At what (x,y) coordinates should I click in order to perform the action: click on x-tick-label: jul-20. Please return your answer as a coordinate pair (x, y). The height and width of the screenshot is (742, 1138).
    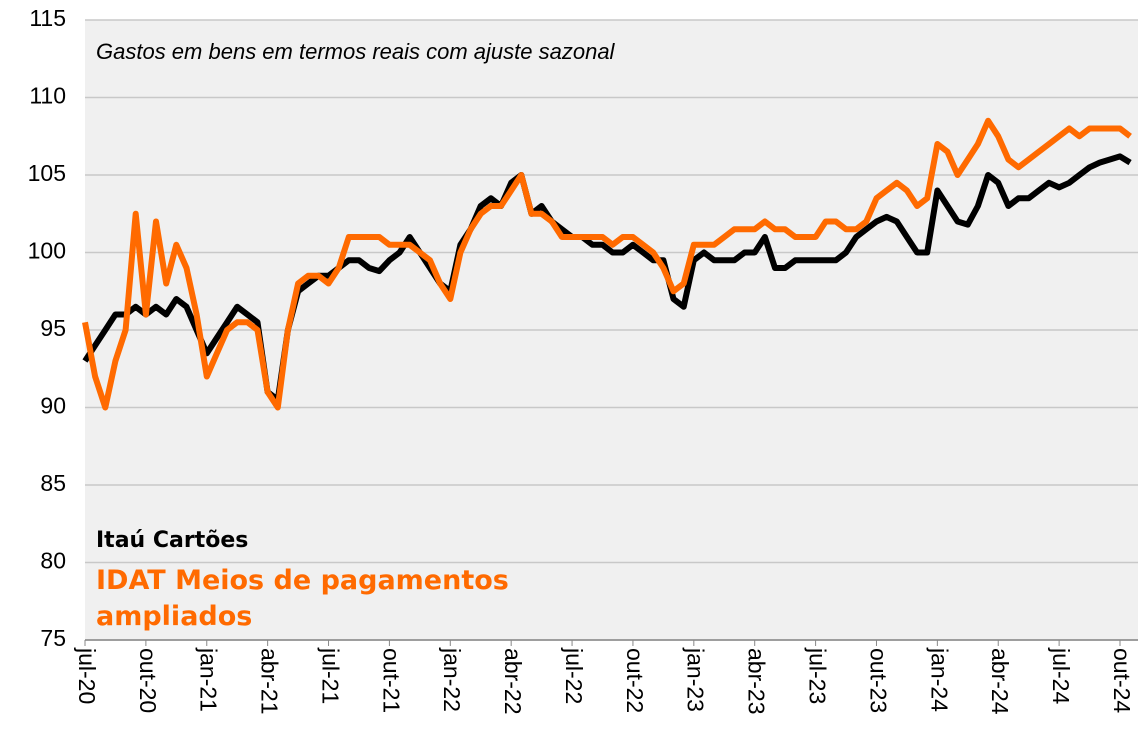
    Looking at the image, I should click on (87, 675).